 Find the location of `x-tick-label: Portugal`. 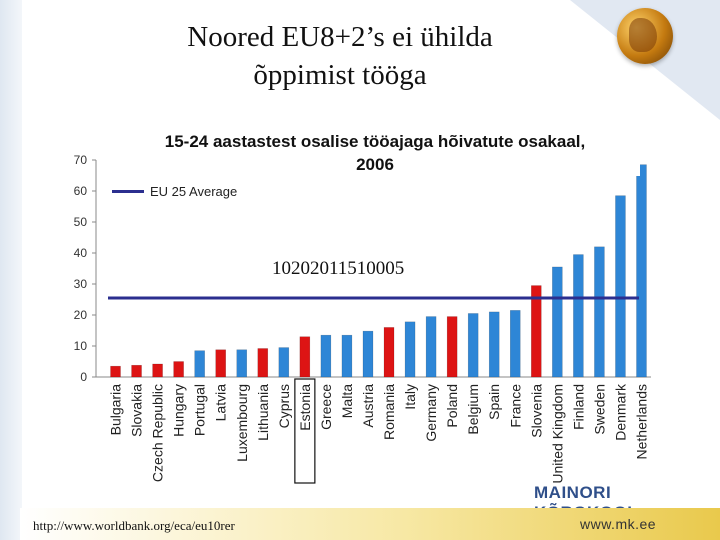

x-tick-label: Portugal is located at coordinates (200, 410).